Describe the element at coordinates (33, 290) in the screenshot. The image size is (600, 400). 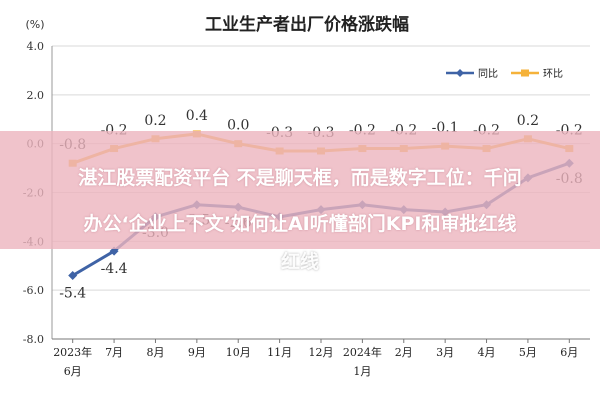
I see `y-tick-label: -6.0` at that location.